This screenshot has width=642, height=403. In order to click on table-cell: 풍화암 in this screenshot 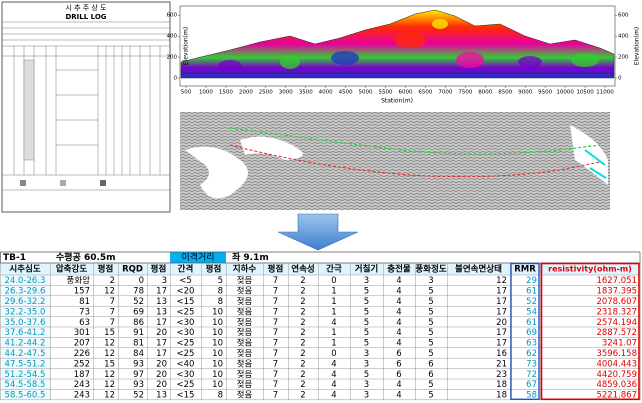, I will do `click(79, 280)`.